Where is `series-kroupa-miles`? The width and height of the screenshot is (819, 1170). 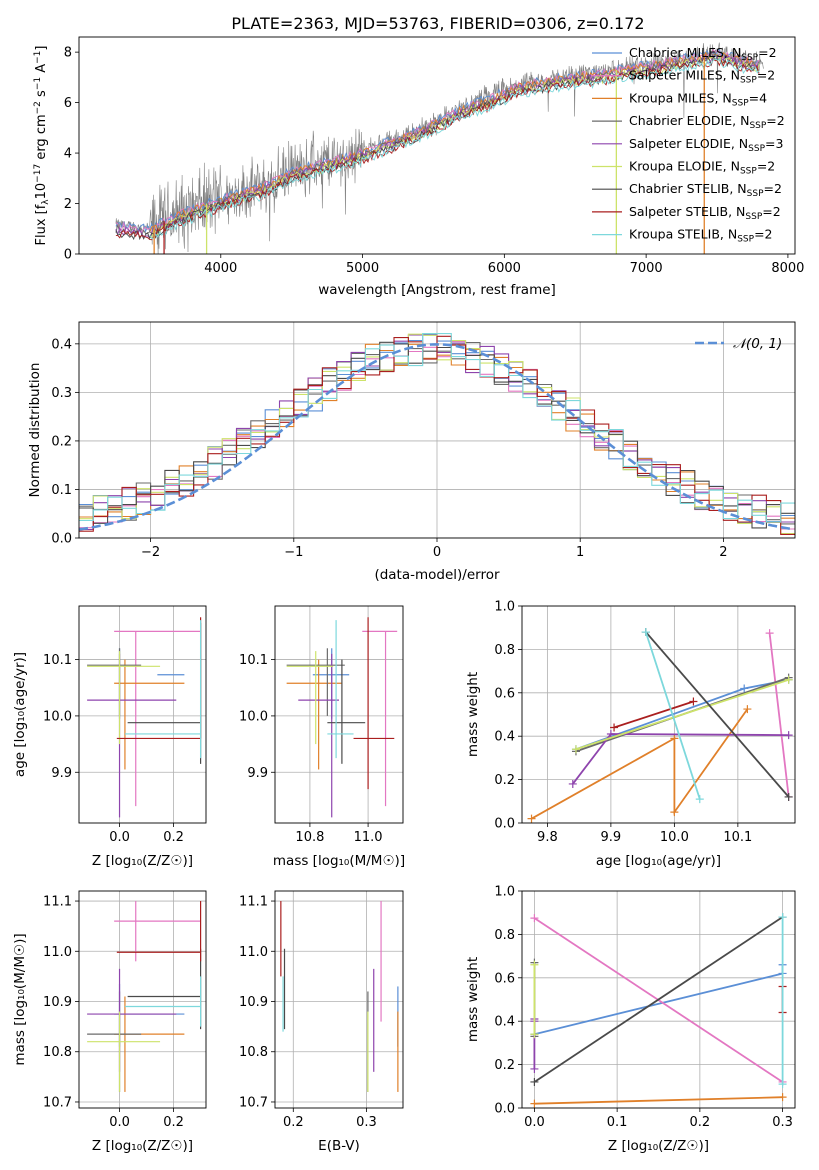
series-kroupa-miles is located at coordinates (639, 764).